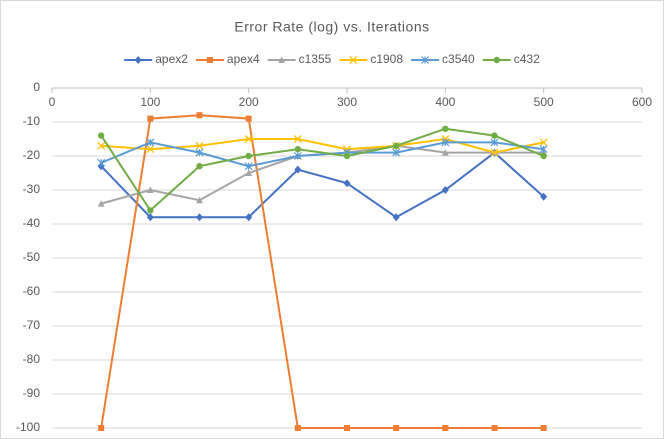  What do you see at coordinates (32, 325) in the screenshot?
I see `y-tick-label: -70` at bounding box center [32, 325].